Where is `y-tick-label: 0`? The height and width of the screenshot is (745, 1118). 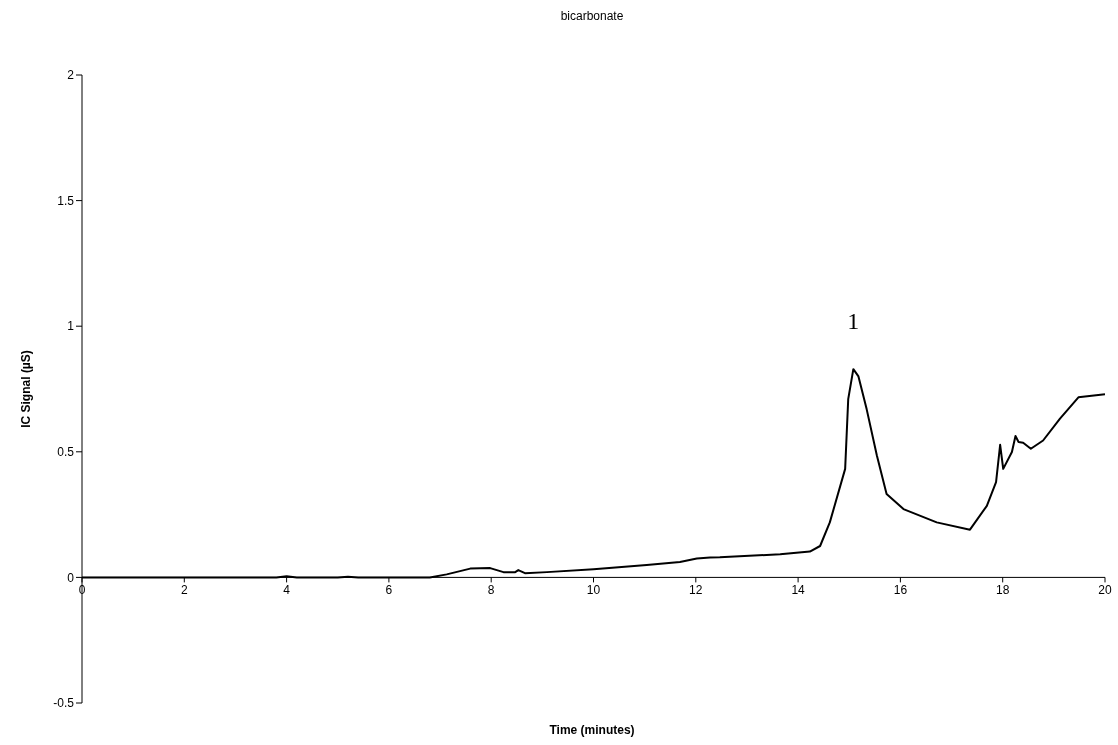
y-tick-label: 0 is located at coordinates (71, 577).